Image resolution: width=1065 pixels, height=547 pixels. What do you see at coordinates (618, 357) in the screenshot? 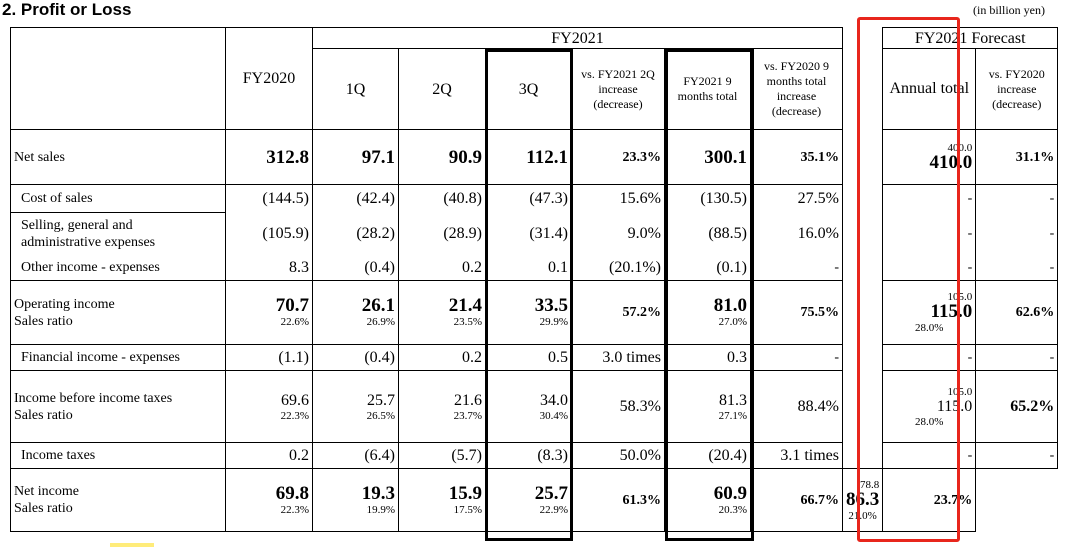
I see `cell: 3.0 times` at bounding box center [618, 357].